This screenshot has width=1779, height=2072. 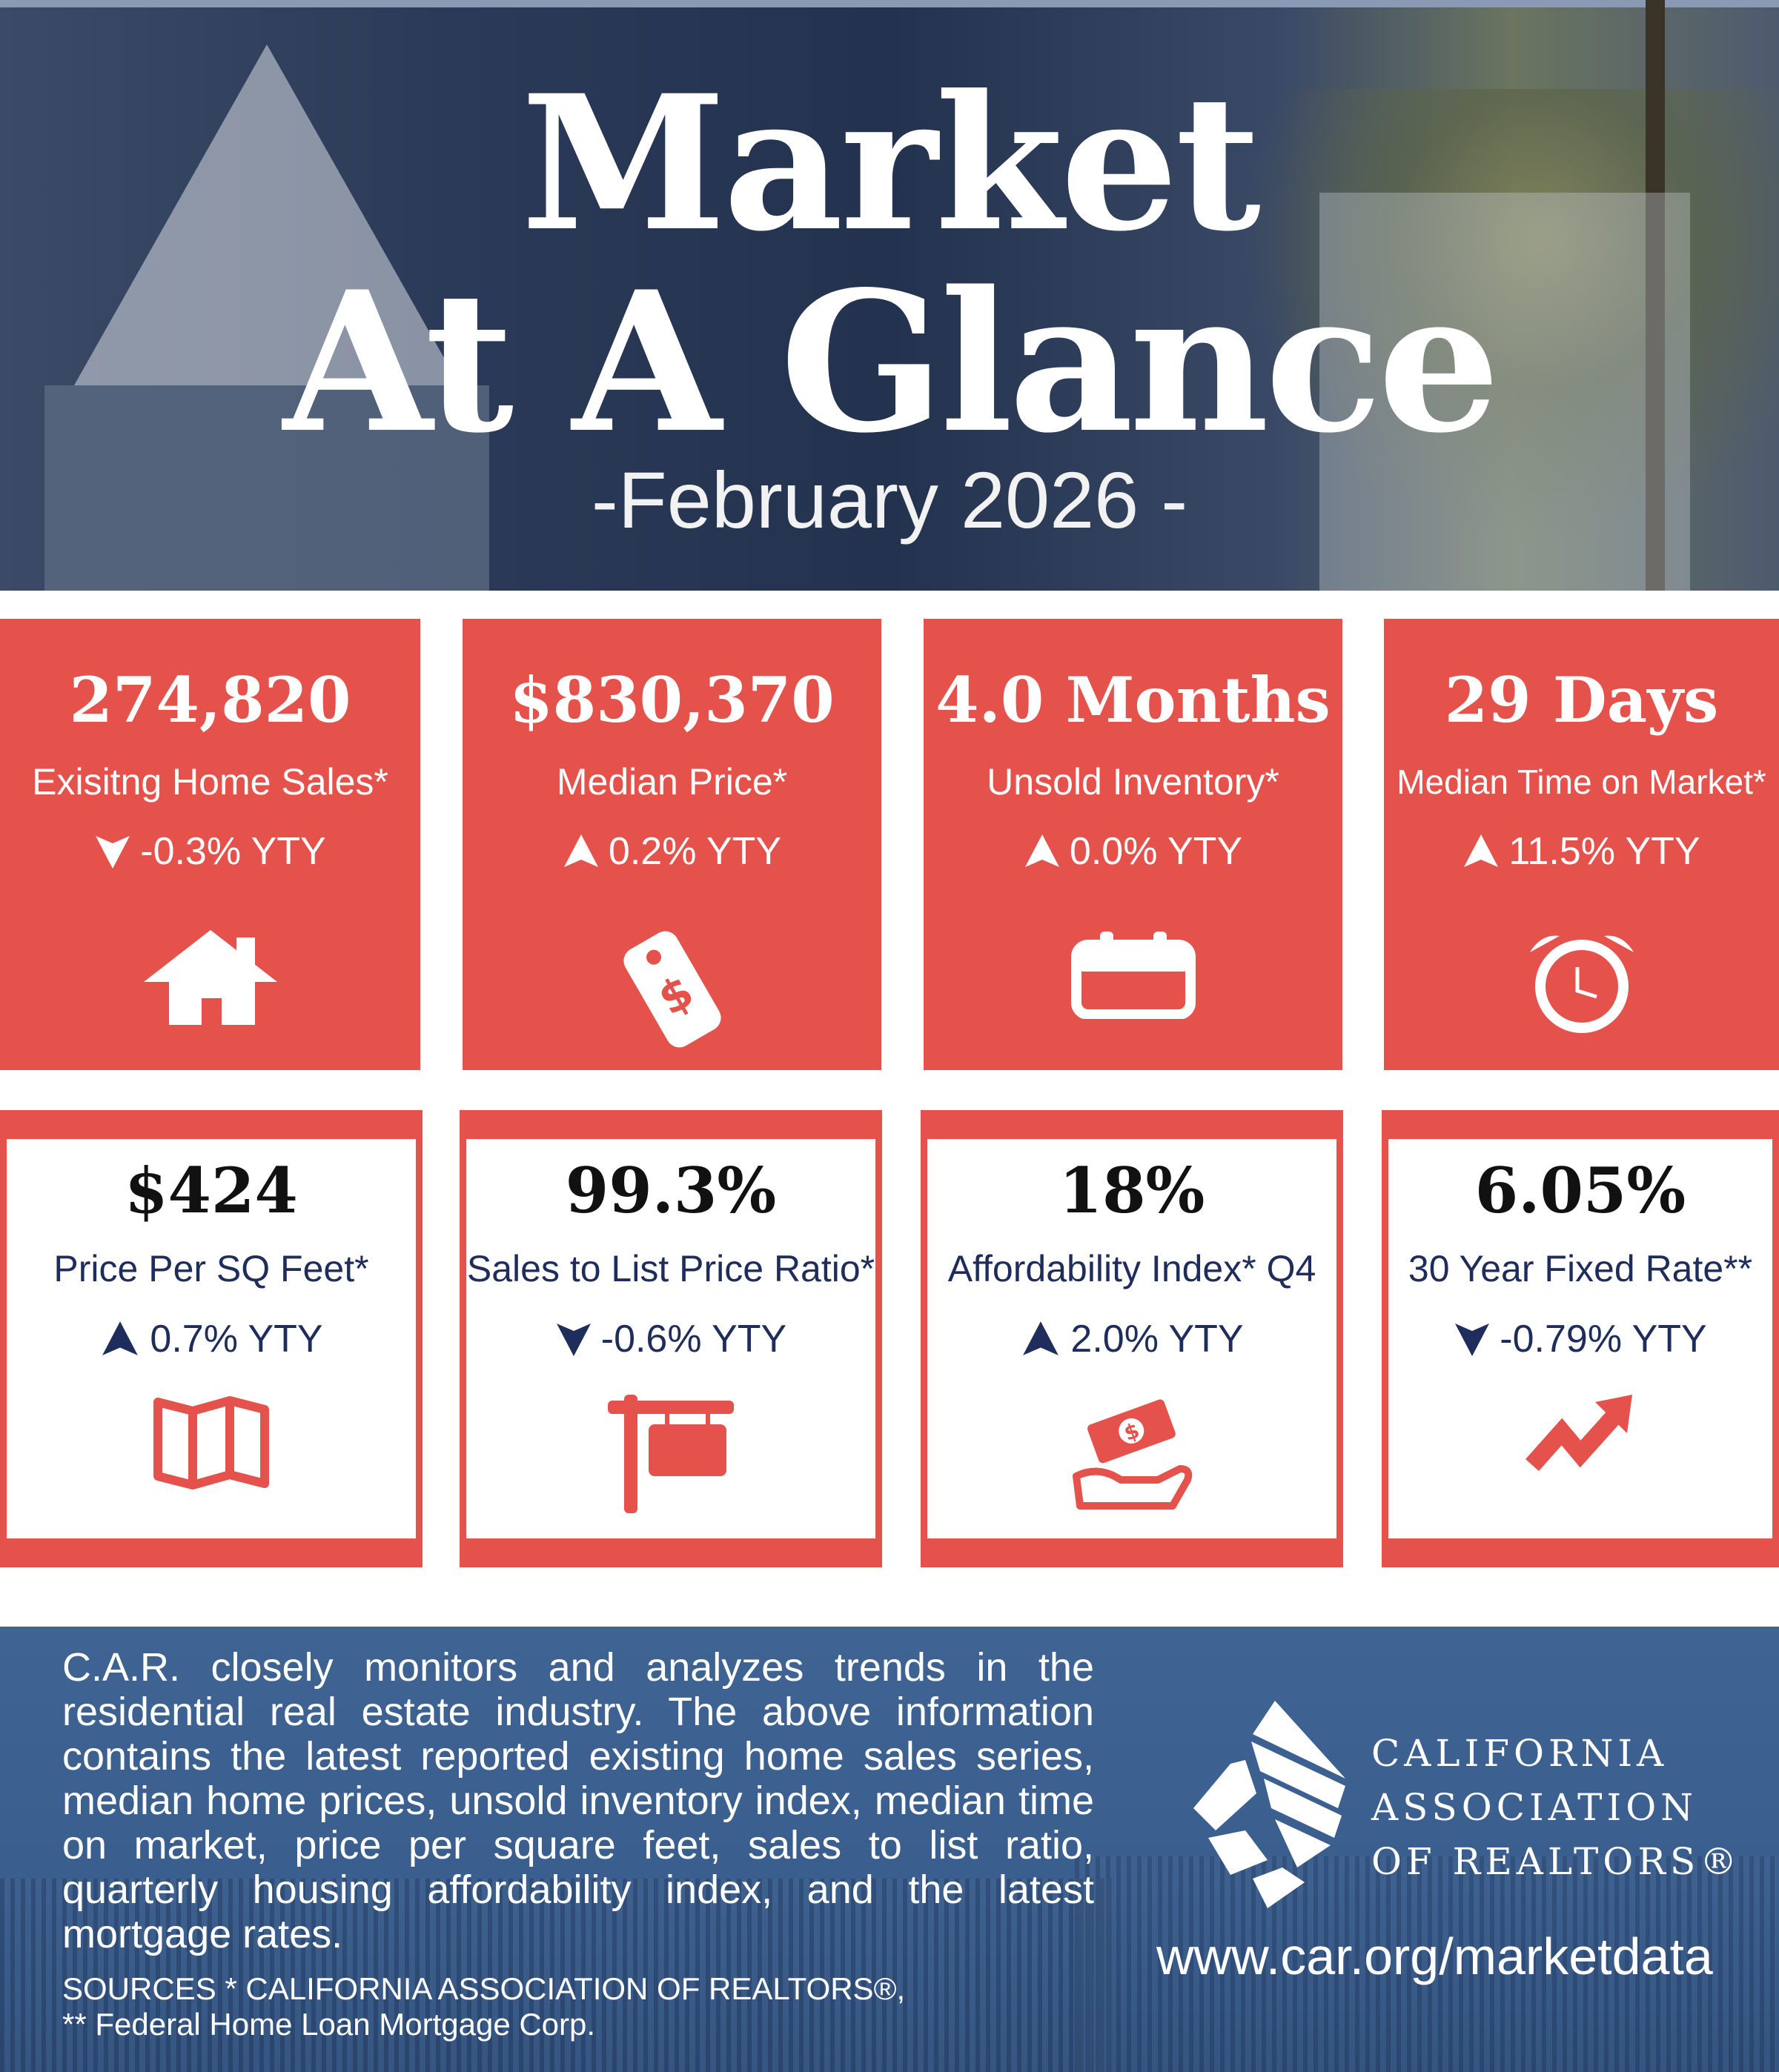 What do you see at coordinates (1133, 782) in the screenshot?
I see `stat-label: Unsold Inventory*` at bounding box center [1133, 782].